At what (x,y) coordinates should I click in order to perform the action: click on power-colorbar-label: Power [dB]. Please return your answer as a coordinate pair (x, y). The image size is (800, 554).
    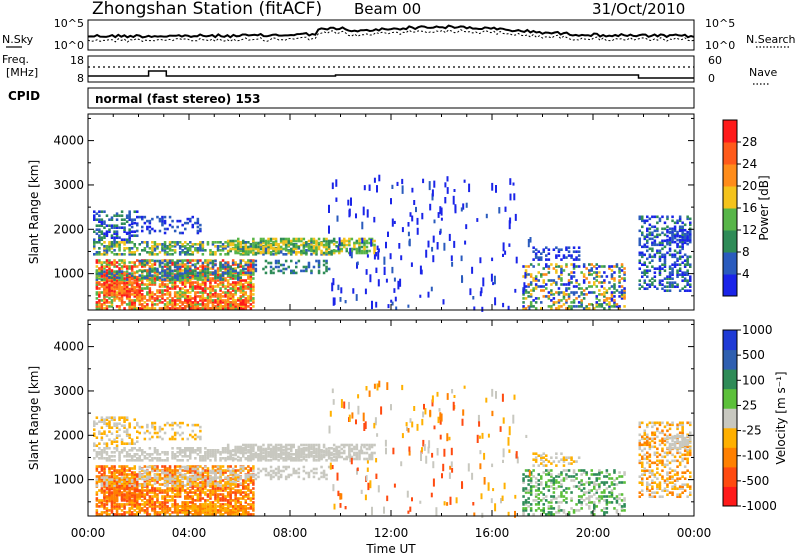
    Looking at the image, I should click on (764, 207).